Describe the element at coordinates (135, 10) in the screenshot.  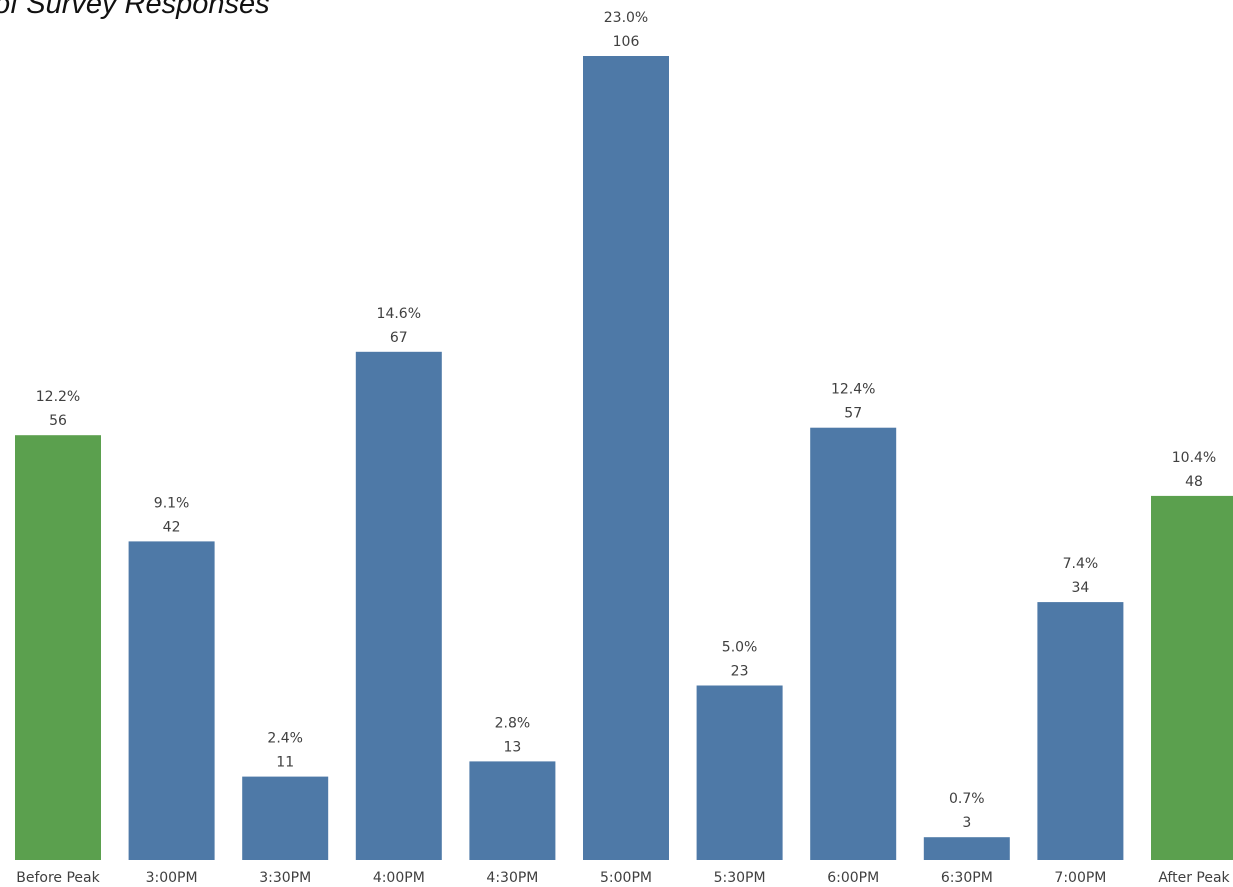
I see `chart-title: of Survey Responses` at that location.